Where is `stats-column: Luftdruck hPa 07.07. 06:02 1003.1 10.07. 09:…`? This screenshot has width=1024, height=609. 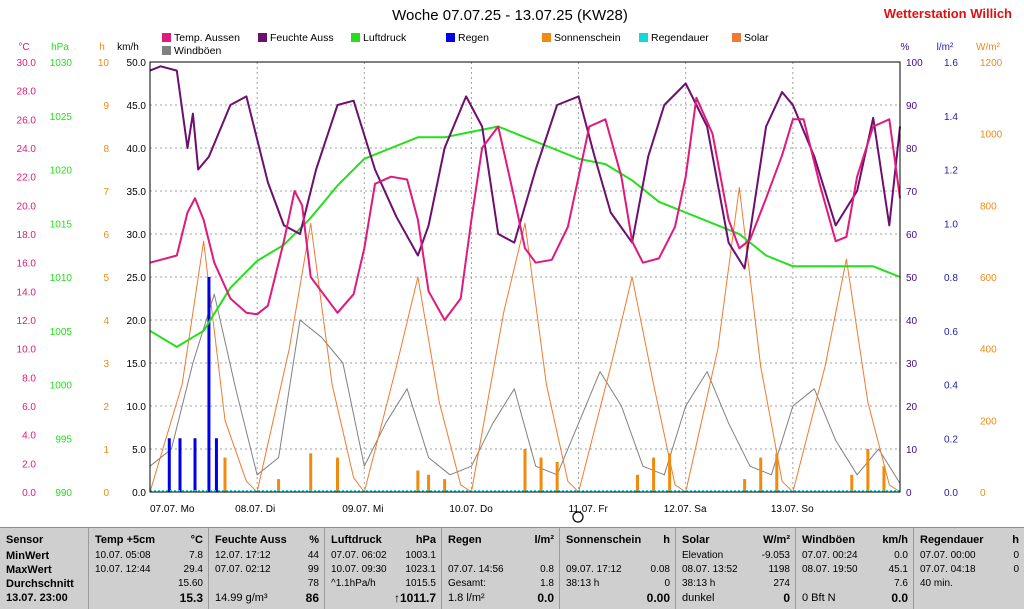
stats-column: Luftdruck hPa 07.07. 06:02 1003.1 10.07. 09:… is located at coordinates (383, 568).